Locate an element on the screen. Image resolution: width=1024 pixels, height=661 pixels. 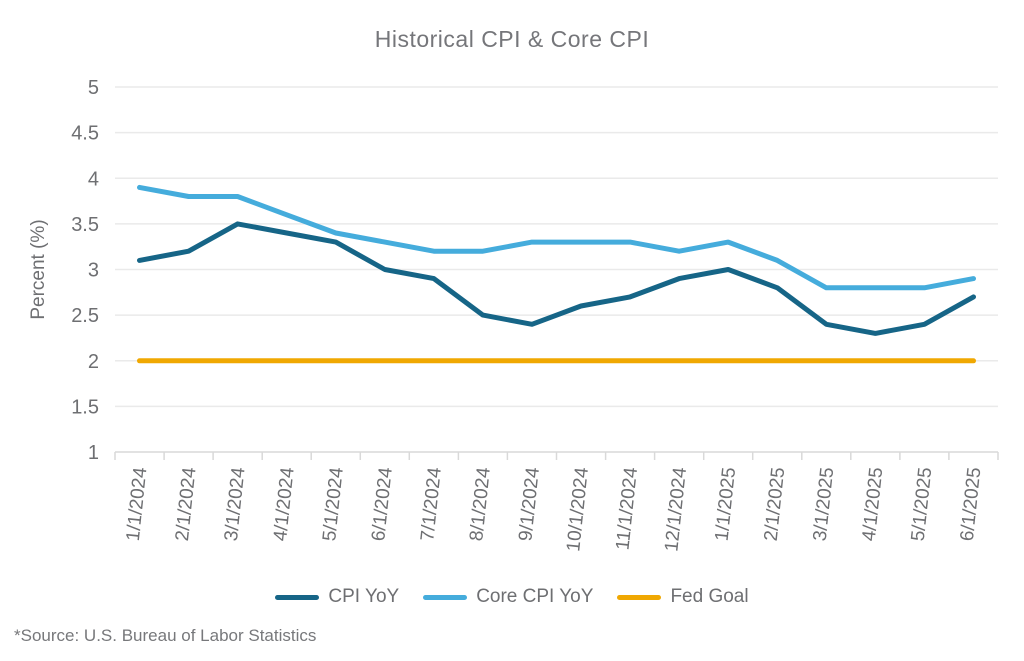
y-tick-label: 3 is located at coordinates (93, 271).